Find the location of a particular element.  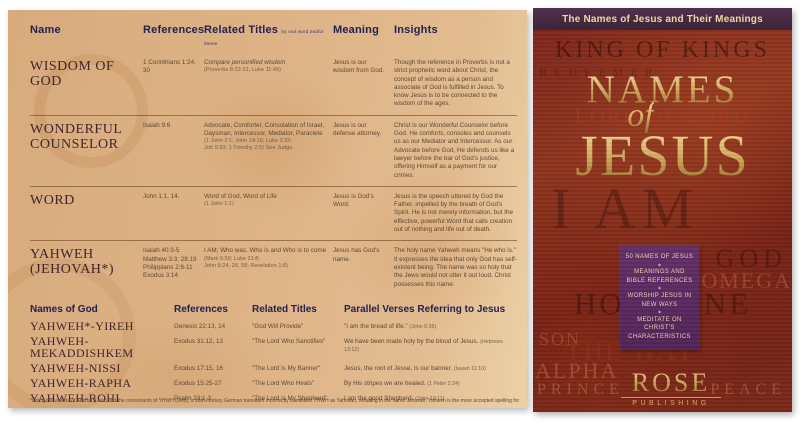

related-titles-text: I AM; Who was, Who is and Who is to come is located at coordinates (265, 251).